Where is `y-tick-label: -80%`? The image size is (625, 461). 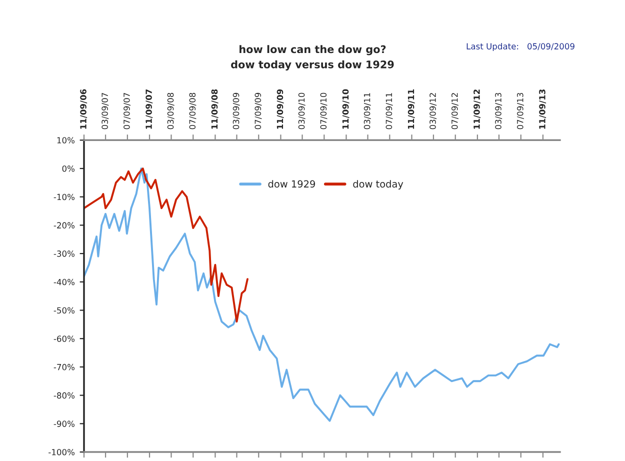 y-tick-label: -80% is located at coordinates (64, 395).